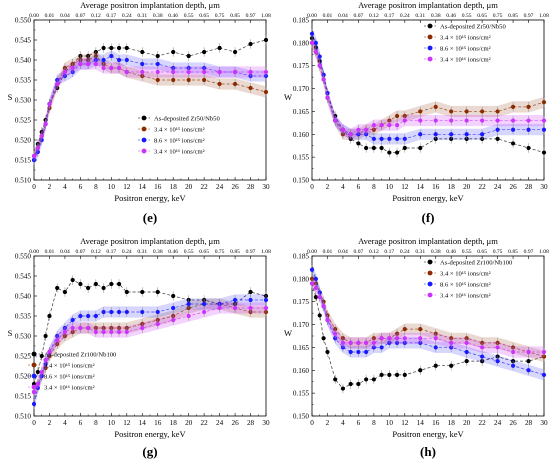 The height and width of the screenshot is (469, 550). What do you see at coordinates (266, 252) in the screenshot?
I see `top-tick-label: 1.08` at bounding box center [266, 252].